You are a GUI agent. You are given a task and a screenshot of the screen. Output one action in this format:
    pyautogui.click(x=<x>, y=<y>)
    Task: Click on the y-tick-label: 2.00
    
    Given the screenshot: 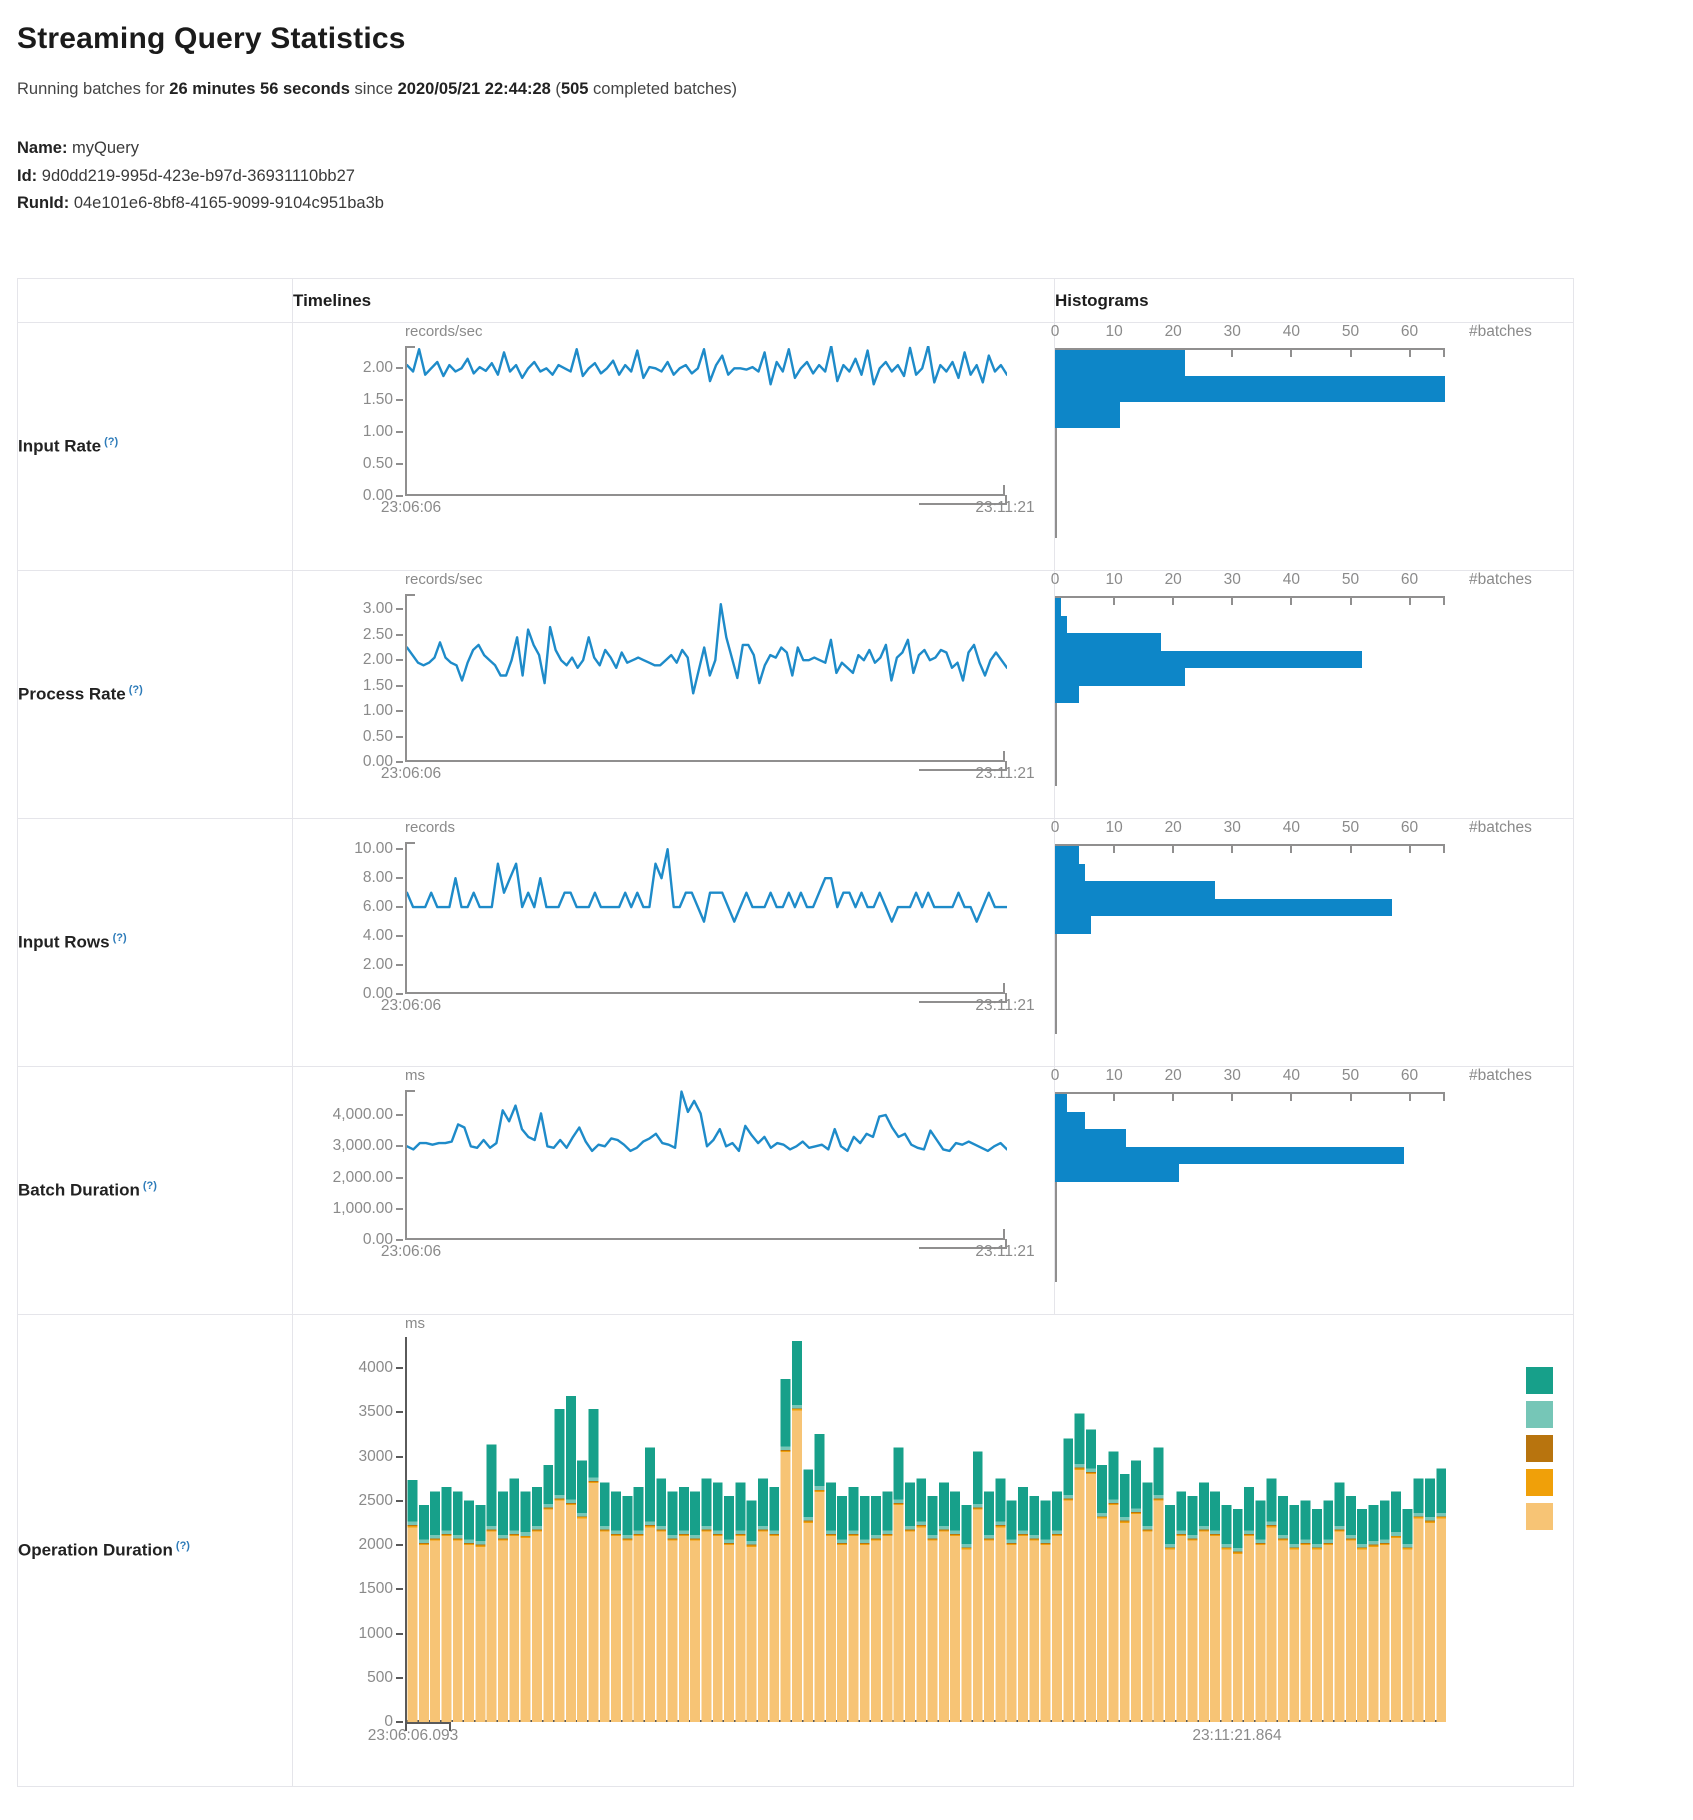 What is the action you would take?
    pyautogui.click(x=377, y=368)
    